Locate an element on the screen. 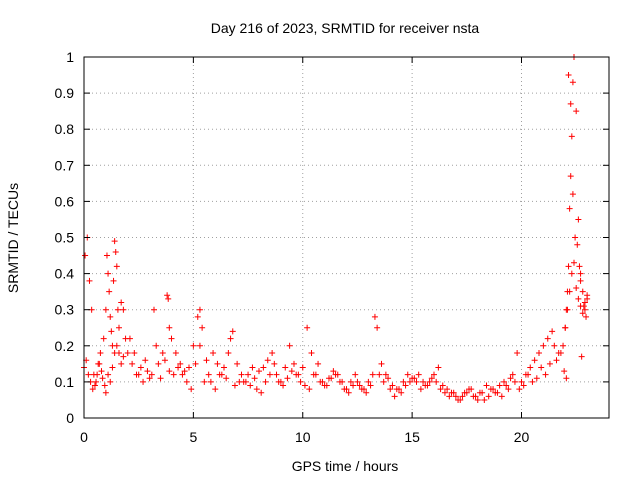 The height and width of the screenshot is (480, 640). y-tick-label: 0 is located at coordinates (70, 418).